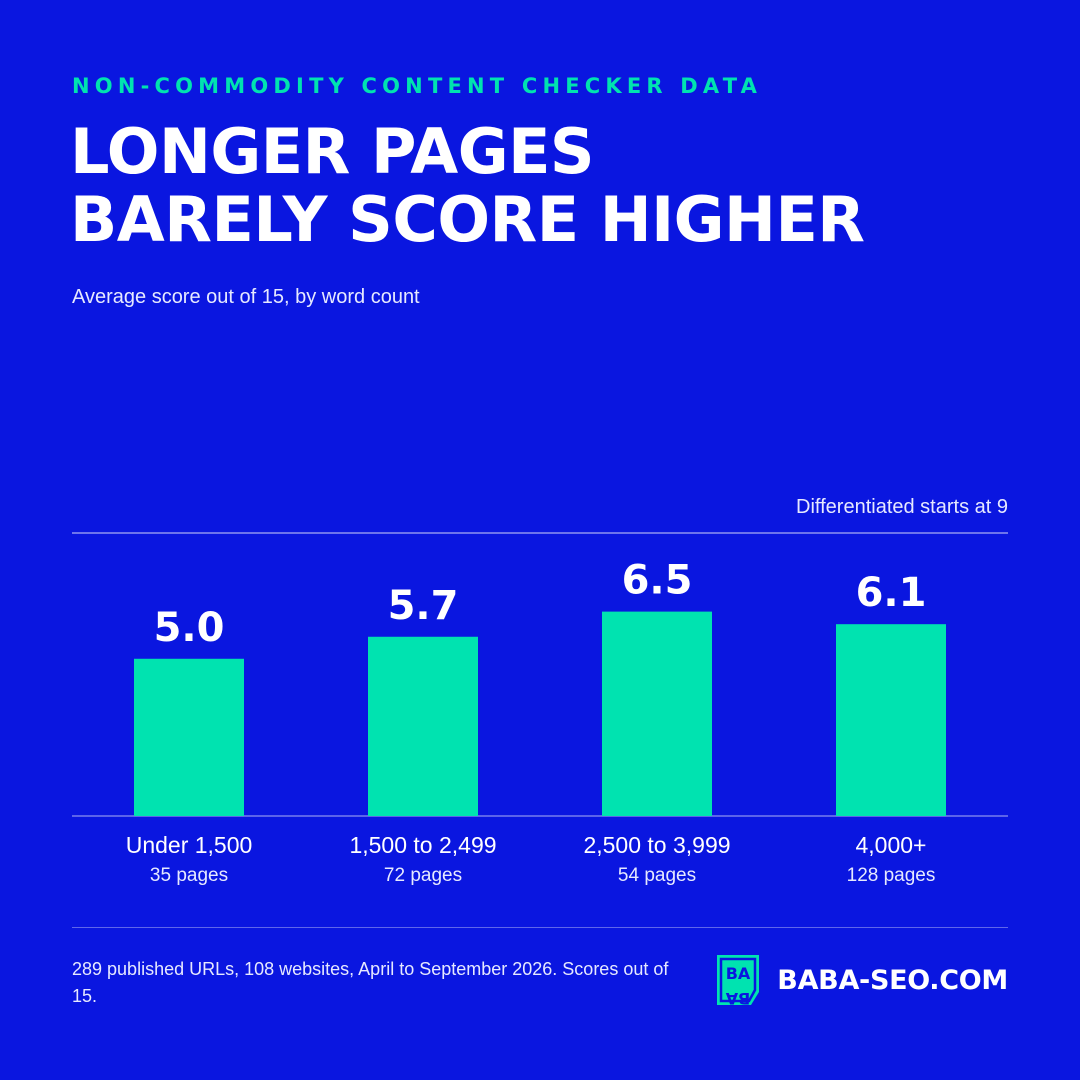 Image resolution: width=1080 pixels, height=1080 pixels. I want to click on title-line-1: LONGER PAGES, so click(332, 151).